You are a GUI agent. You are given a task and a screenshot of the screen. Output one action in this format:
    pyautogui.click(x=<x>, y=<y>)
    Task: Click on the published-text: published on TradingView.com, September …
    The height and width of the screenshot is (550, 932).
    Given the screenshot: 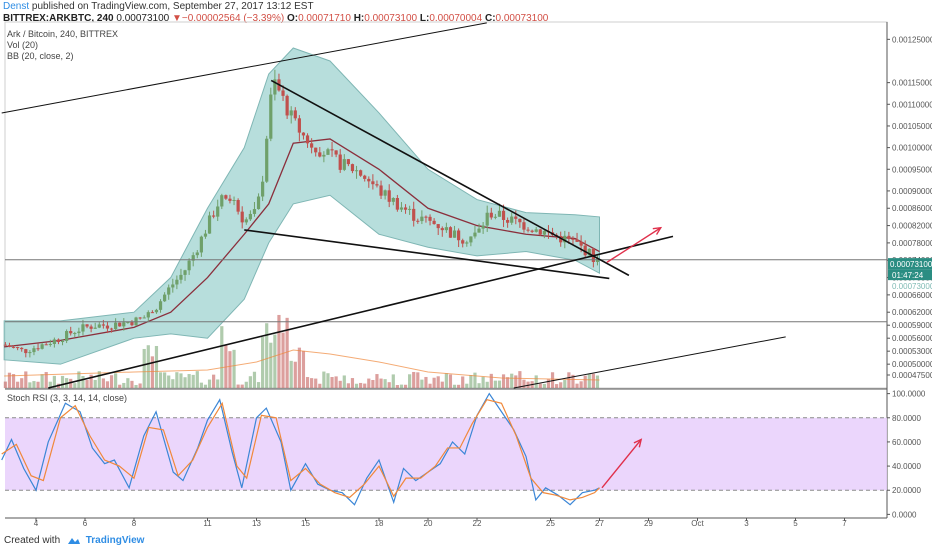 What is the action you would take?
    pyautogui.click(x=172, y=6)
    